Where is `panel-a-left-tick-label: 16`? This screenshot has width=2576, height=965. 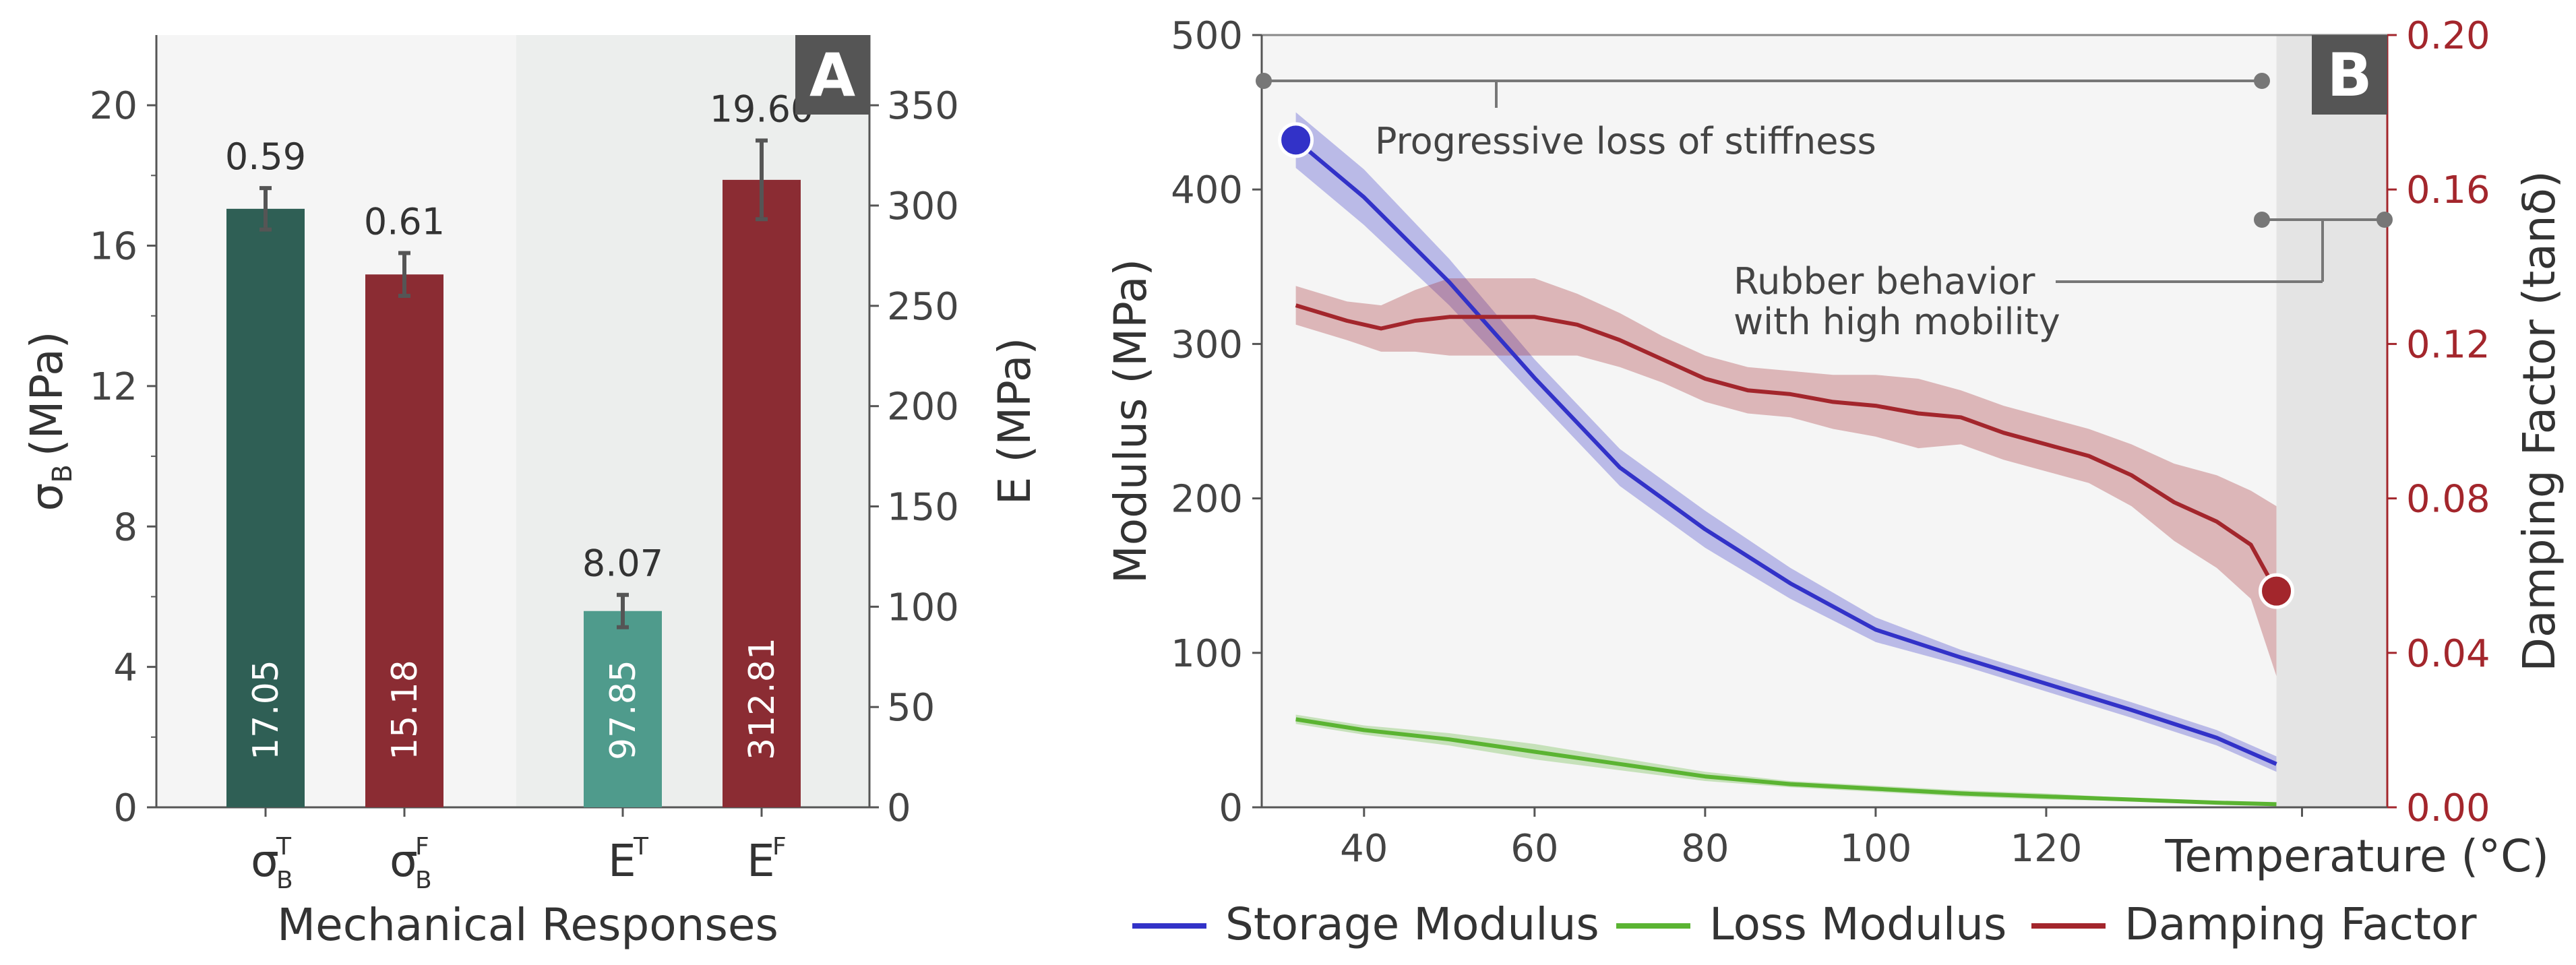 panel-a-left-tick-label: 16 is located at coordinates (113, 247).